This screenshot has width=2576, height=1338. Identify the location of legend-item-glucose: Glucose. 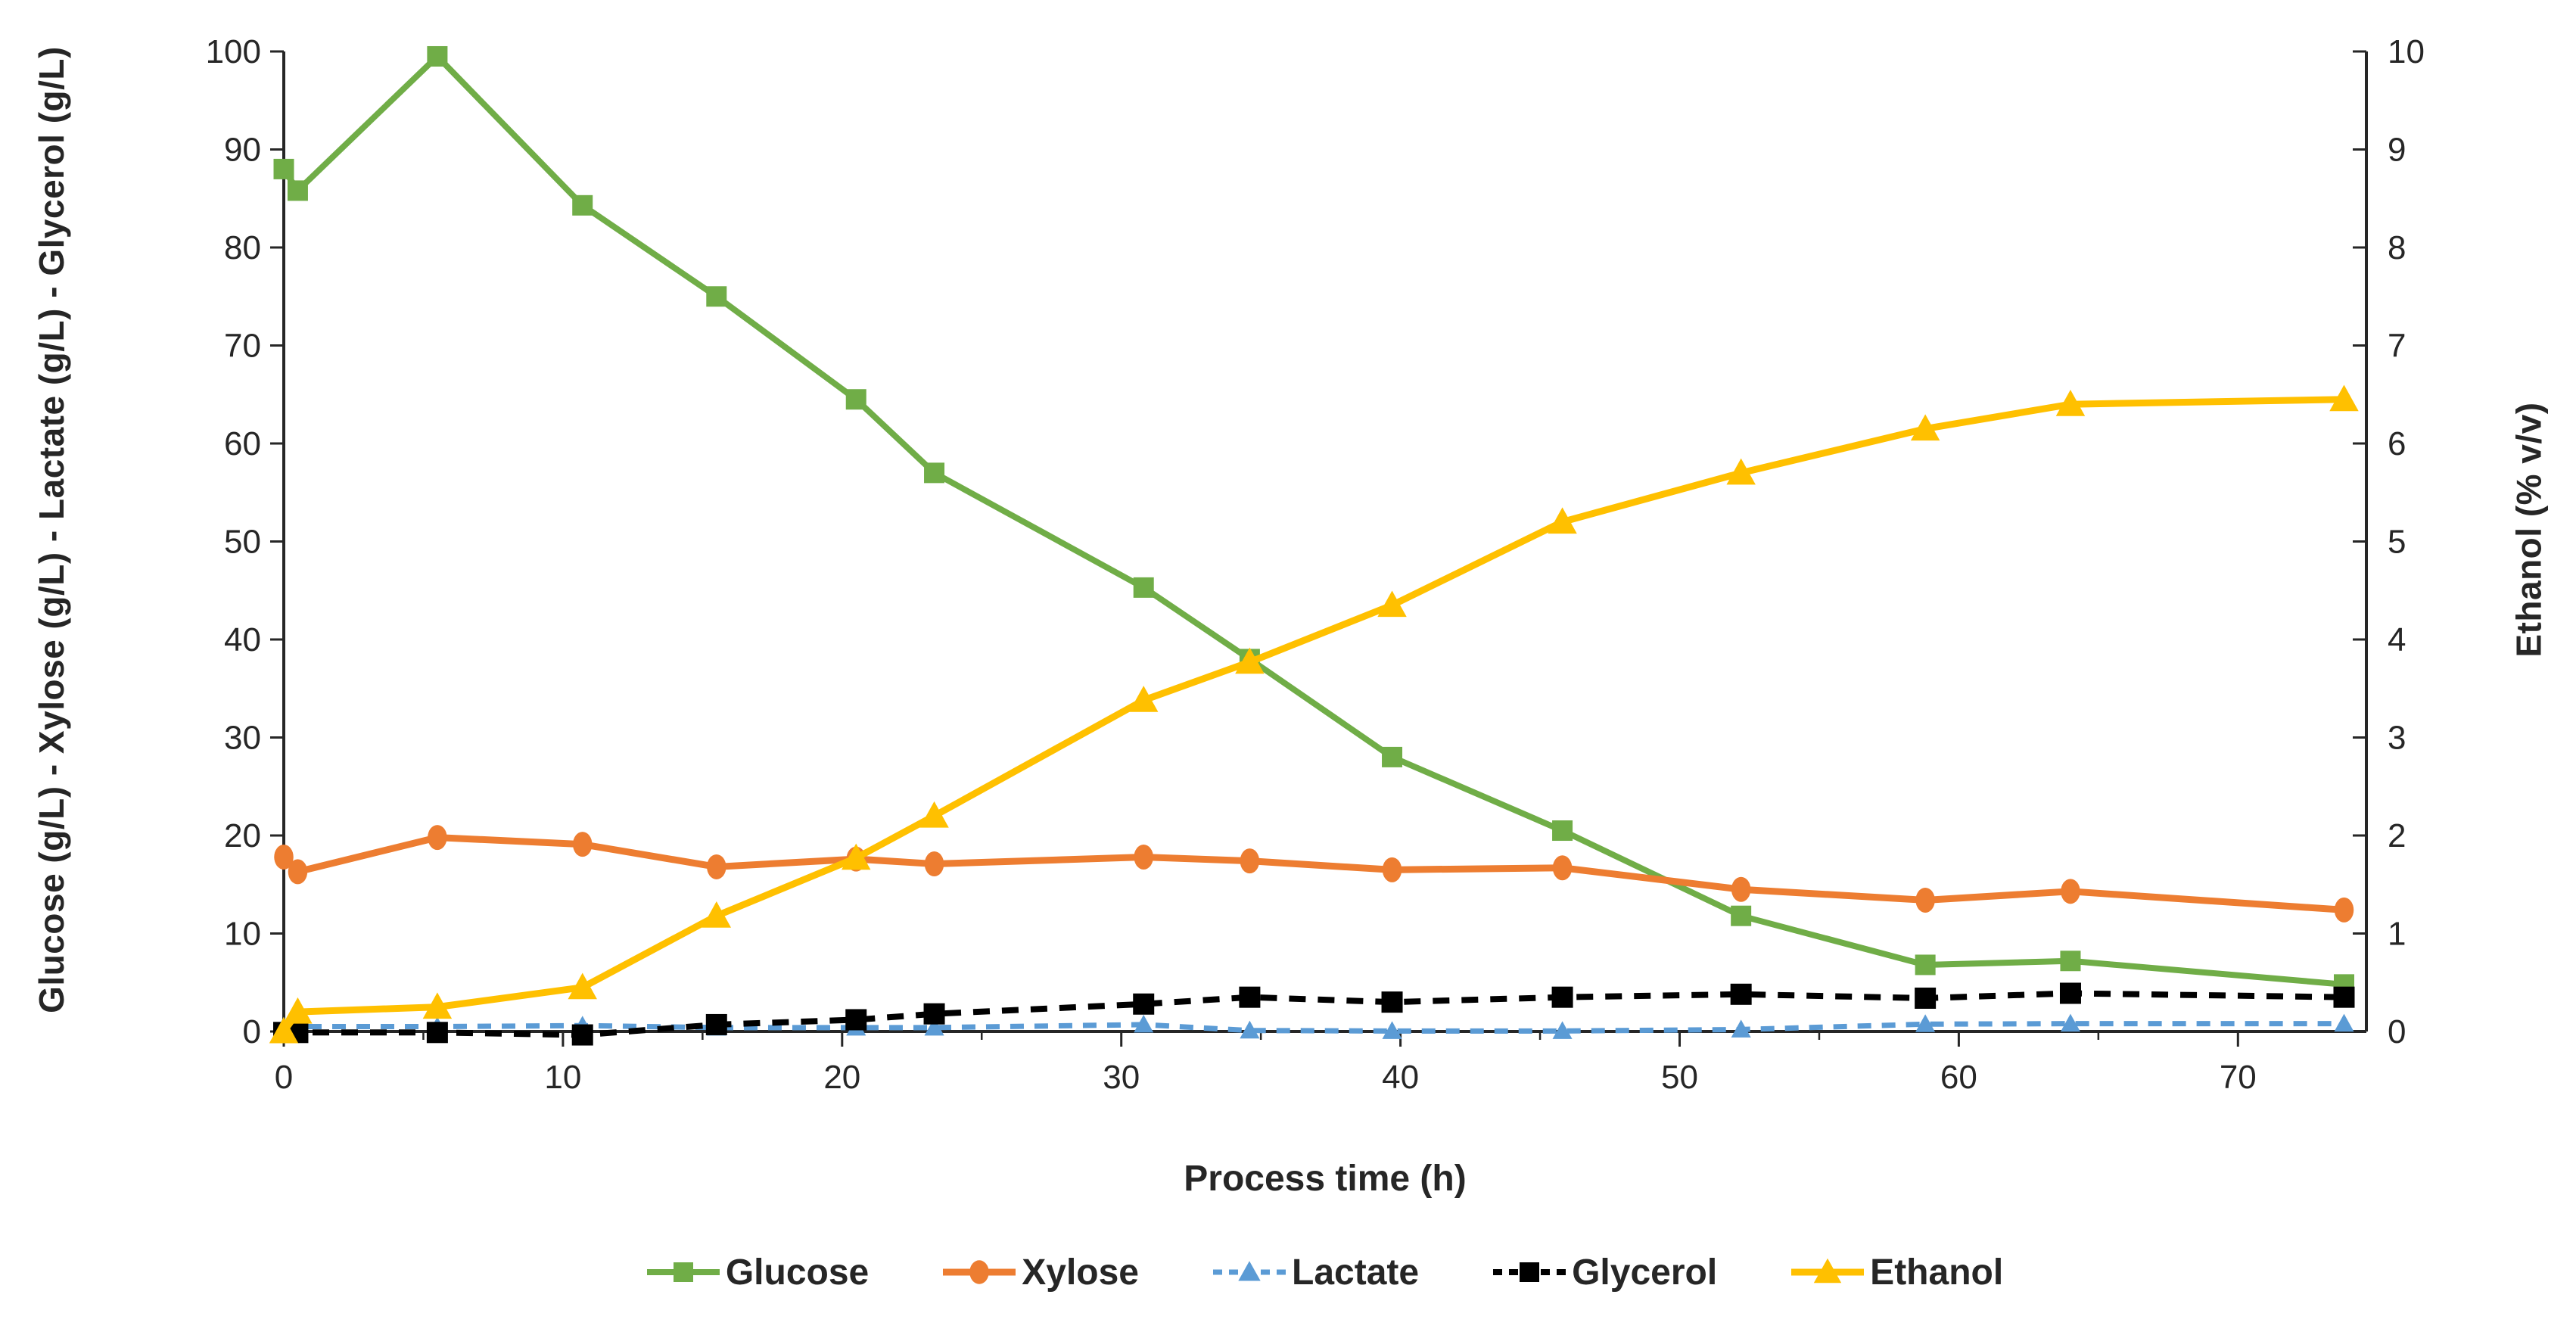
(758, 1272).